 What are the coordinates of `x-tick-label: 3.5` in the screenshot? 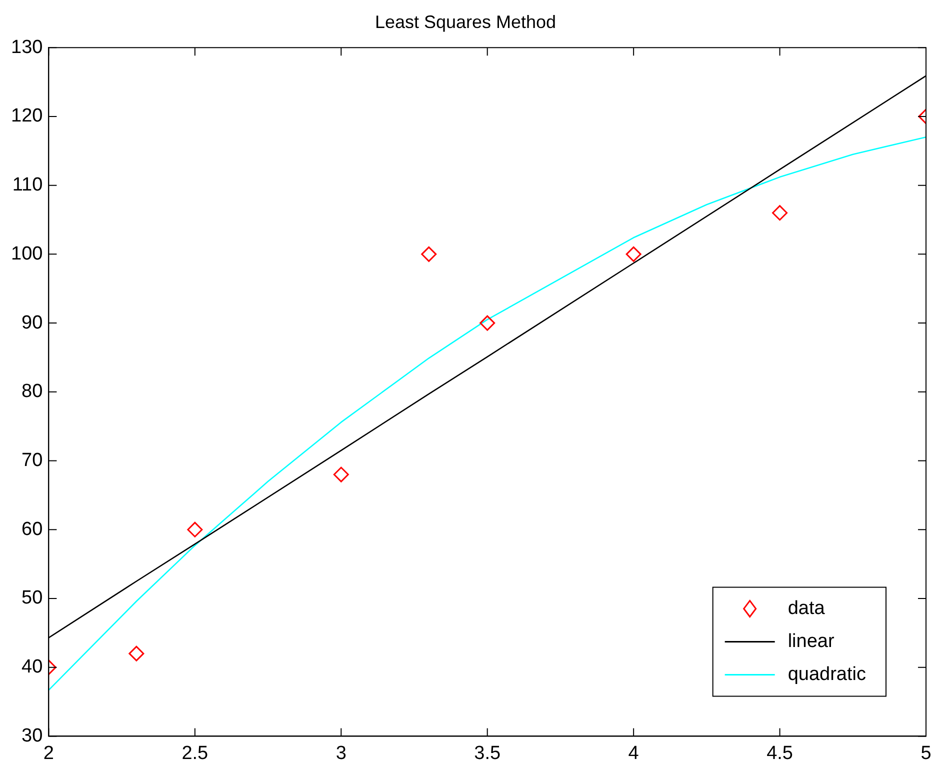 It's located at (487, 753).